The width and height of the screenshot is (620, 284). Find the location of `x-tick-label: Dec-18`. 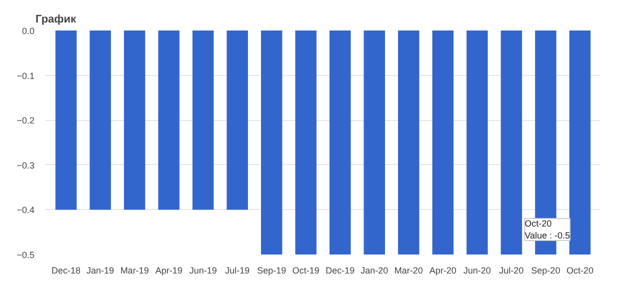

x-tick-label: Dec-18 is located at coordinates (66, 271).